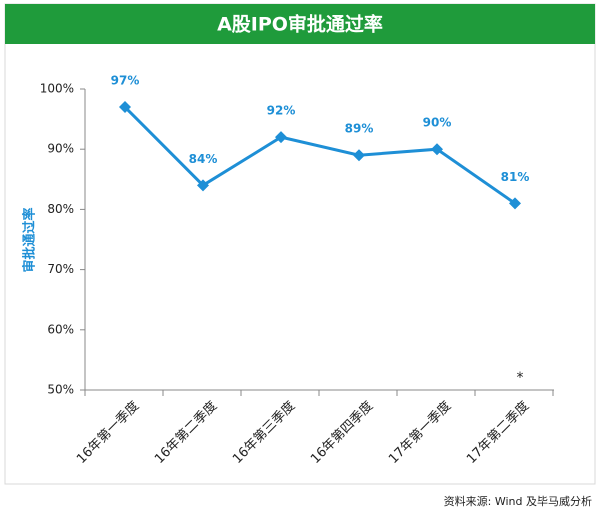 The image size is (600, 515). What do you see at coordinates (30, 239) in the screenshot?
I see `y-axis-label: 审批通过率` at bounding box center [30, 239].